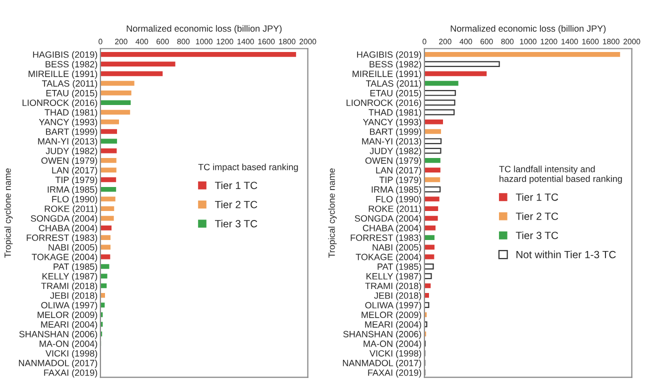 The image size is (648, 389). Describe the element at coordinates (560, 175) in the screenshot. I see `legend-title: TC landfall intensity and hazard potential based ranking` at that location.